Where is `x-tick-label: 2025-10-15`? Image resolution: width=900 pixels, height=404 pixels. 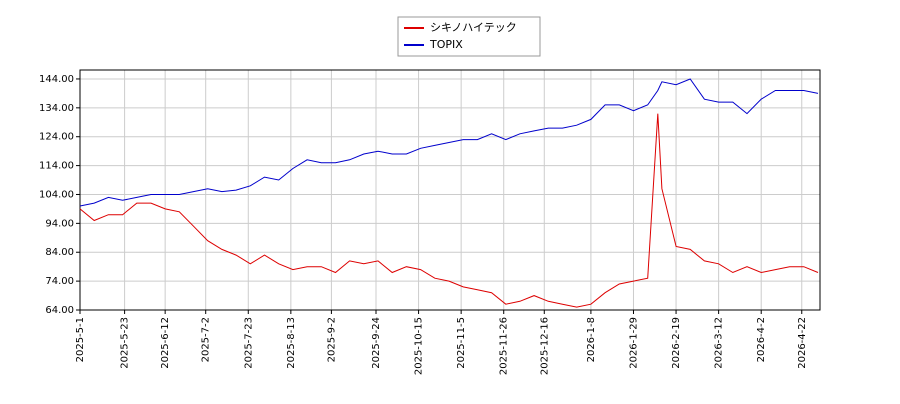
x-tick-label: 2025-10-15 is located at coordinates (419, 346).